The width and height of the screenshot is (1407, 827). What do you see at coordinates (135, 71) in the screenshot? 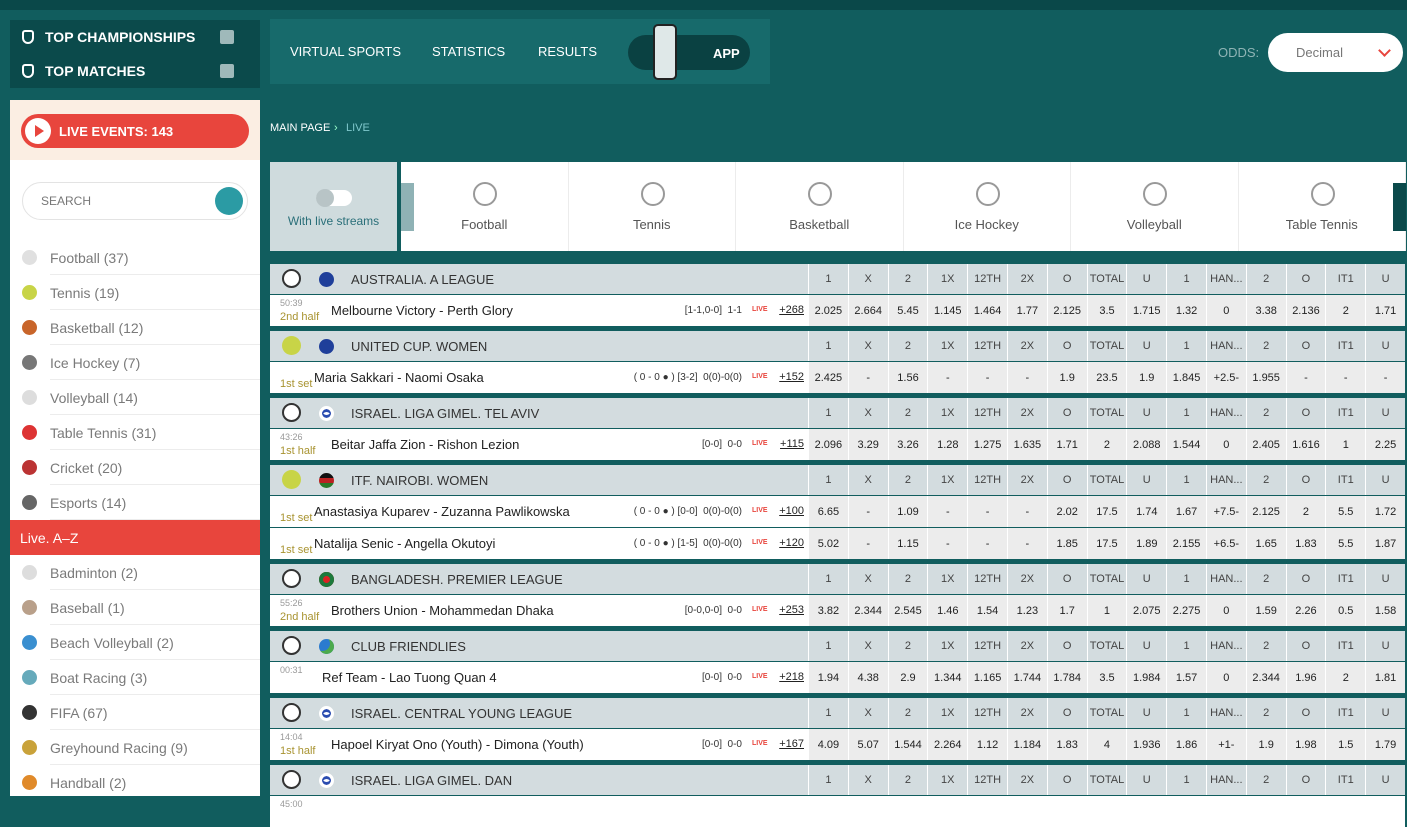
I see `top-matches: TOP MATCHES` at bounding box center [135, 71].